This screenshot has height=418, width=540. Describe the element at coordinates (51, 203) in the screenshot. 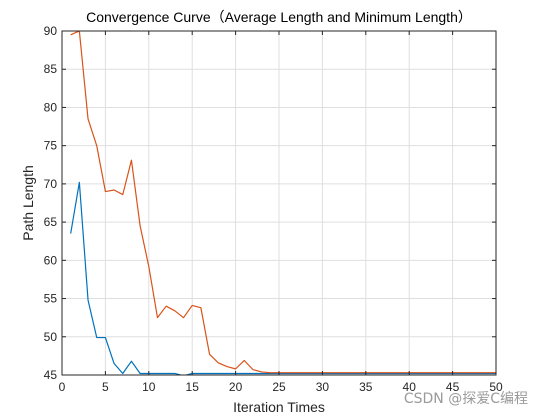

I see `y-tick-labels: 45 50 55 60 65 70 75 80 85 90` at that location.